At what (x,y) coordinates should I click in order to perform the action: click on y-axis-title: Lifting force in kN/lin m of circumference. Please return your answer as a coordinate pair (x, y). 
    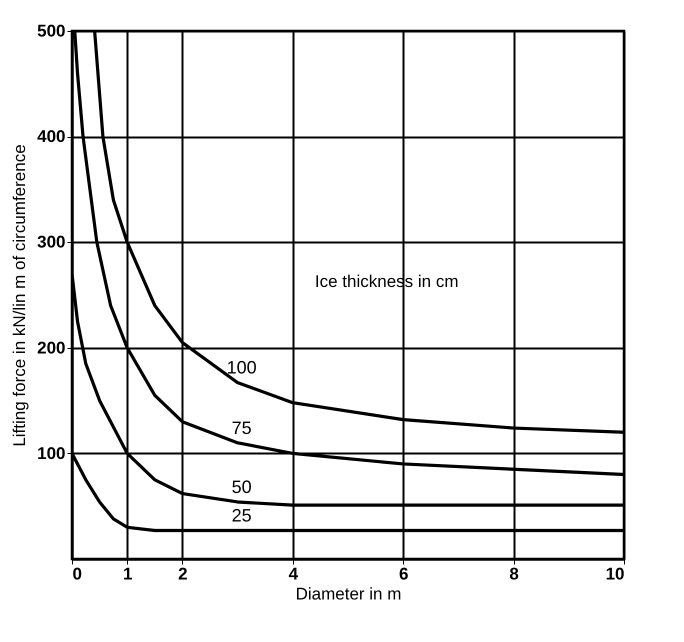
    Looking at the image, I should click on (20, 295).